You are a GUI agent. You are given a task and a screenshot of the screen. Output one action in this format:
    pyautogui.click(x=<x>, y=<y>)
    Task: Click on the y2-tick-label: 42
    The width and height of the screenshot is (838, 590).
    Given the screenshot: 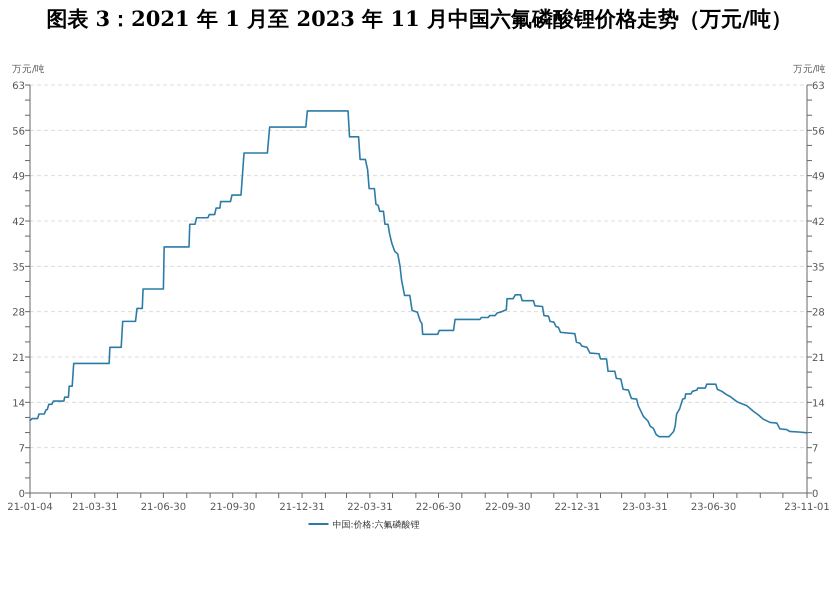 What is the action you would take?
    pyautogui.click(x=818, y=222)
    